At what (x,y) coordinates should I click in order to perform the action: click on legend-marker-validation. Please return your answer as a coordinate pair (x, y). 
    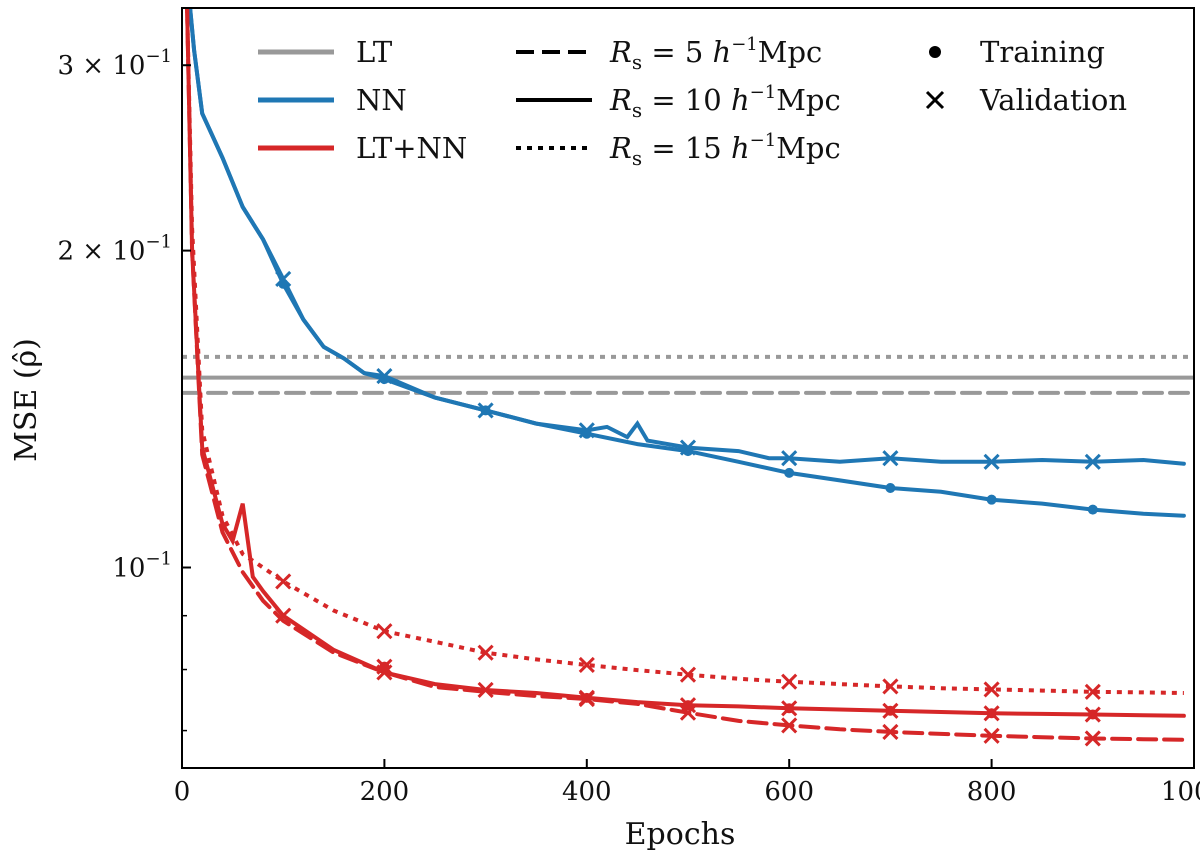
    Looking at the image, I should click on (935, 100).